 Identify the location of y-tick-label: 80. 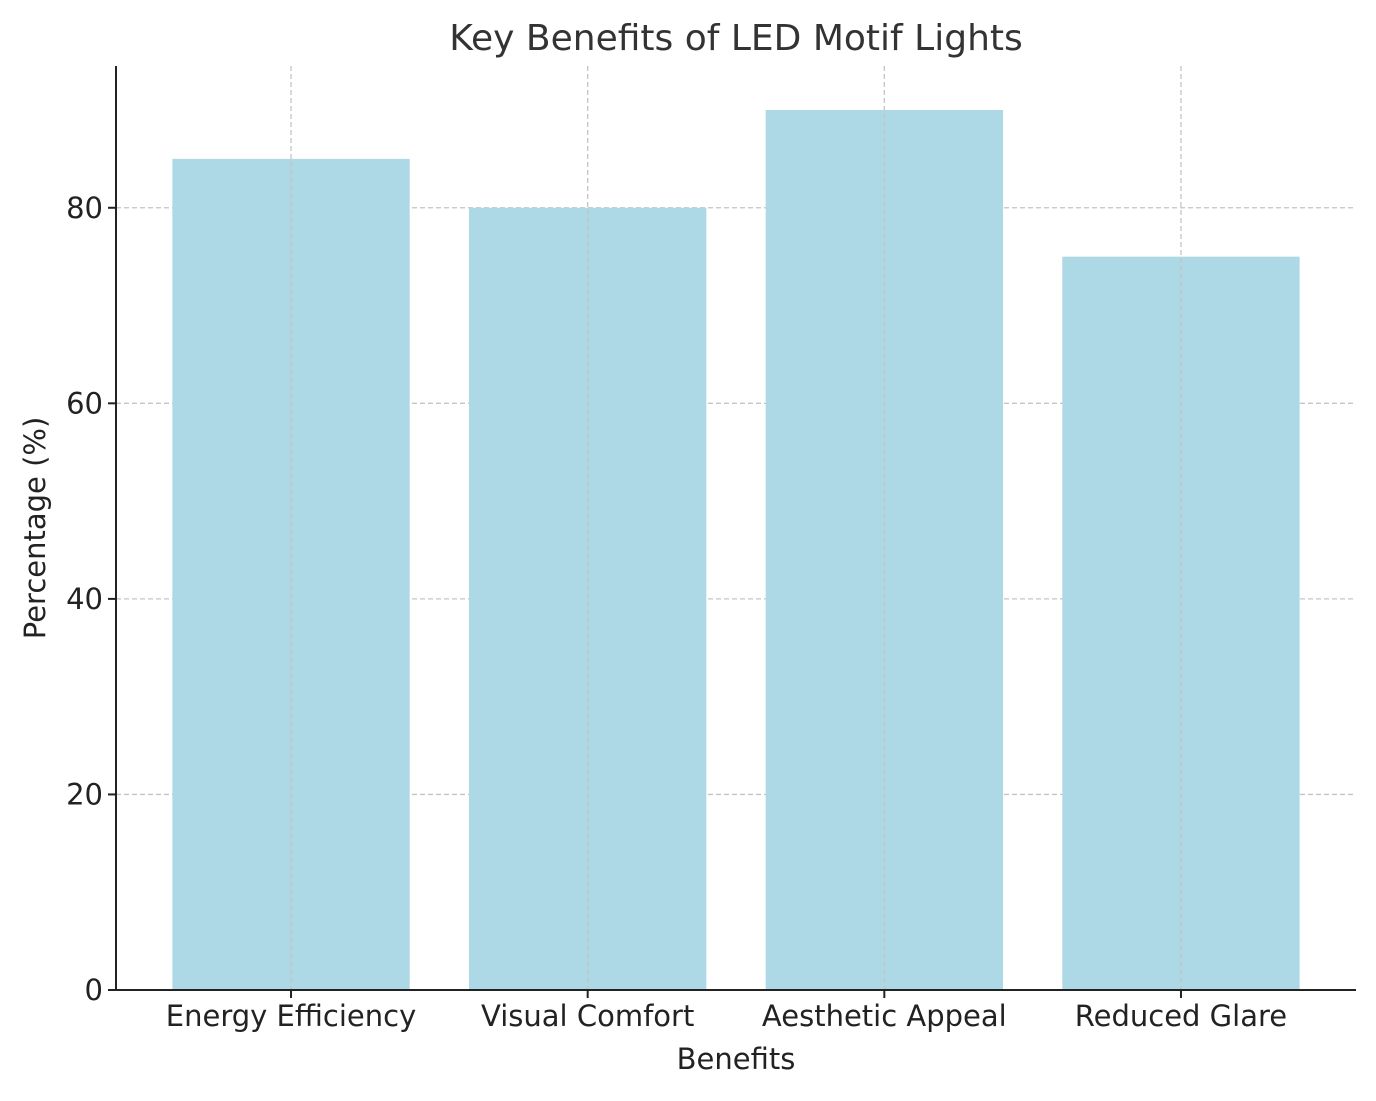
(84, 208).